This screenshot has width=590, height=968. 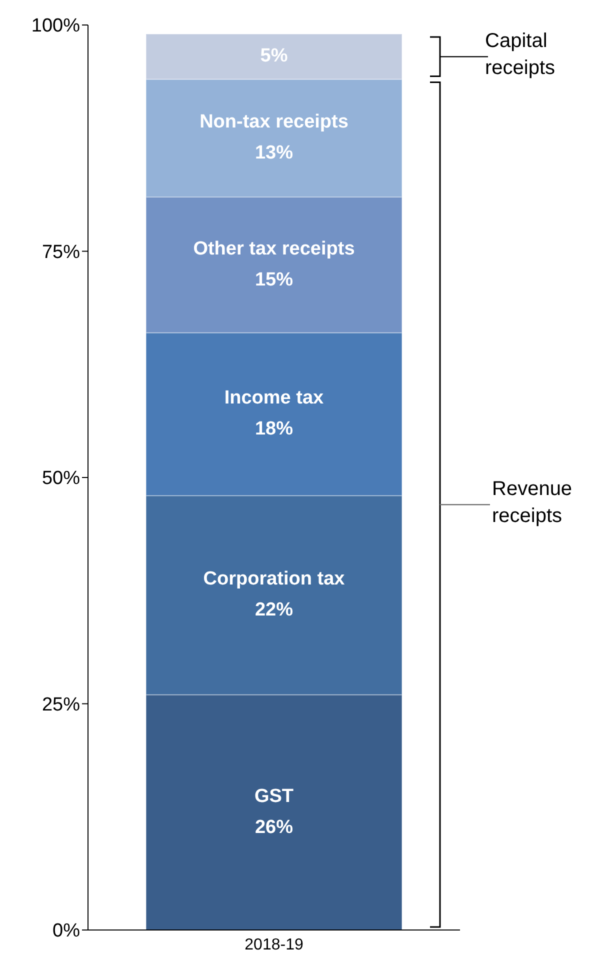 I want to click on data-label: 13%, so click(x=274, y=153).